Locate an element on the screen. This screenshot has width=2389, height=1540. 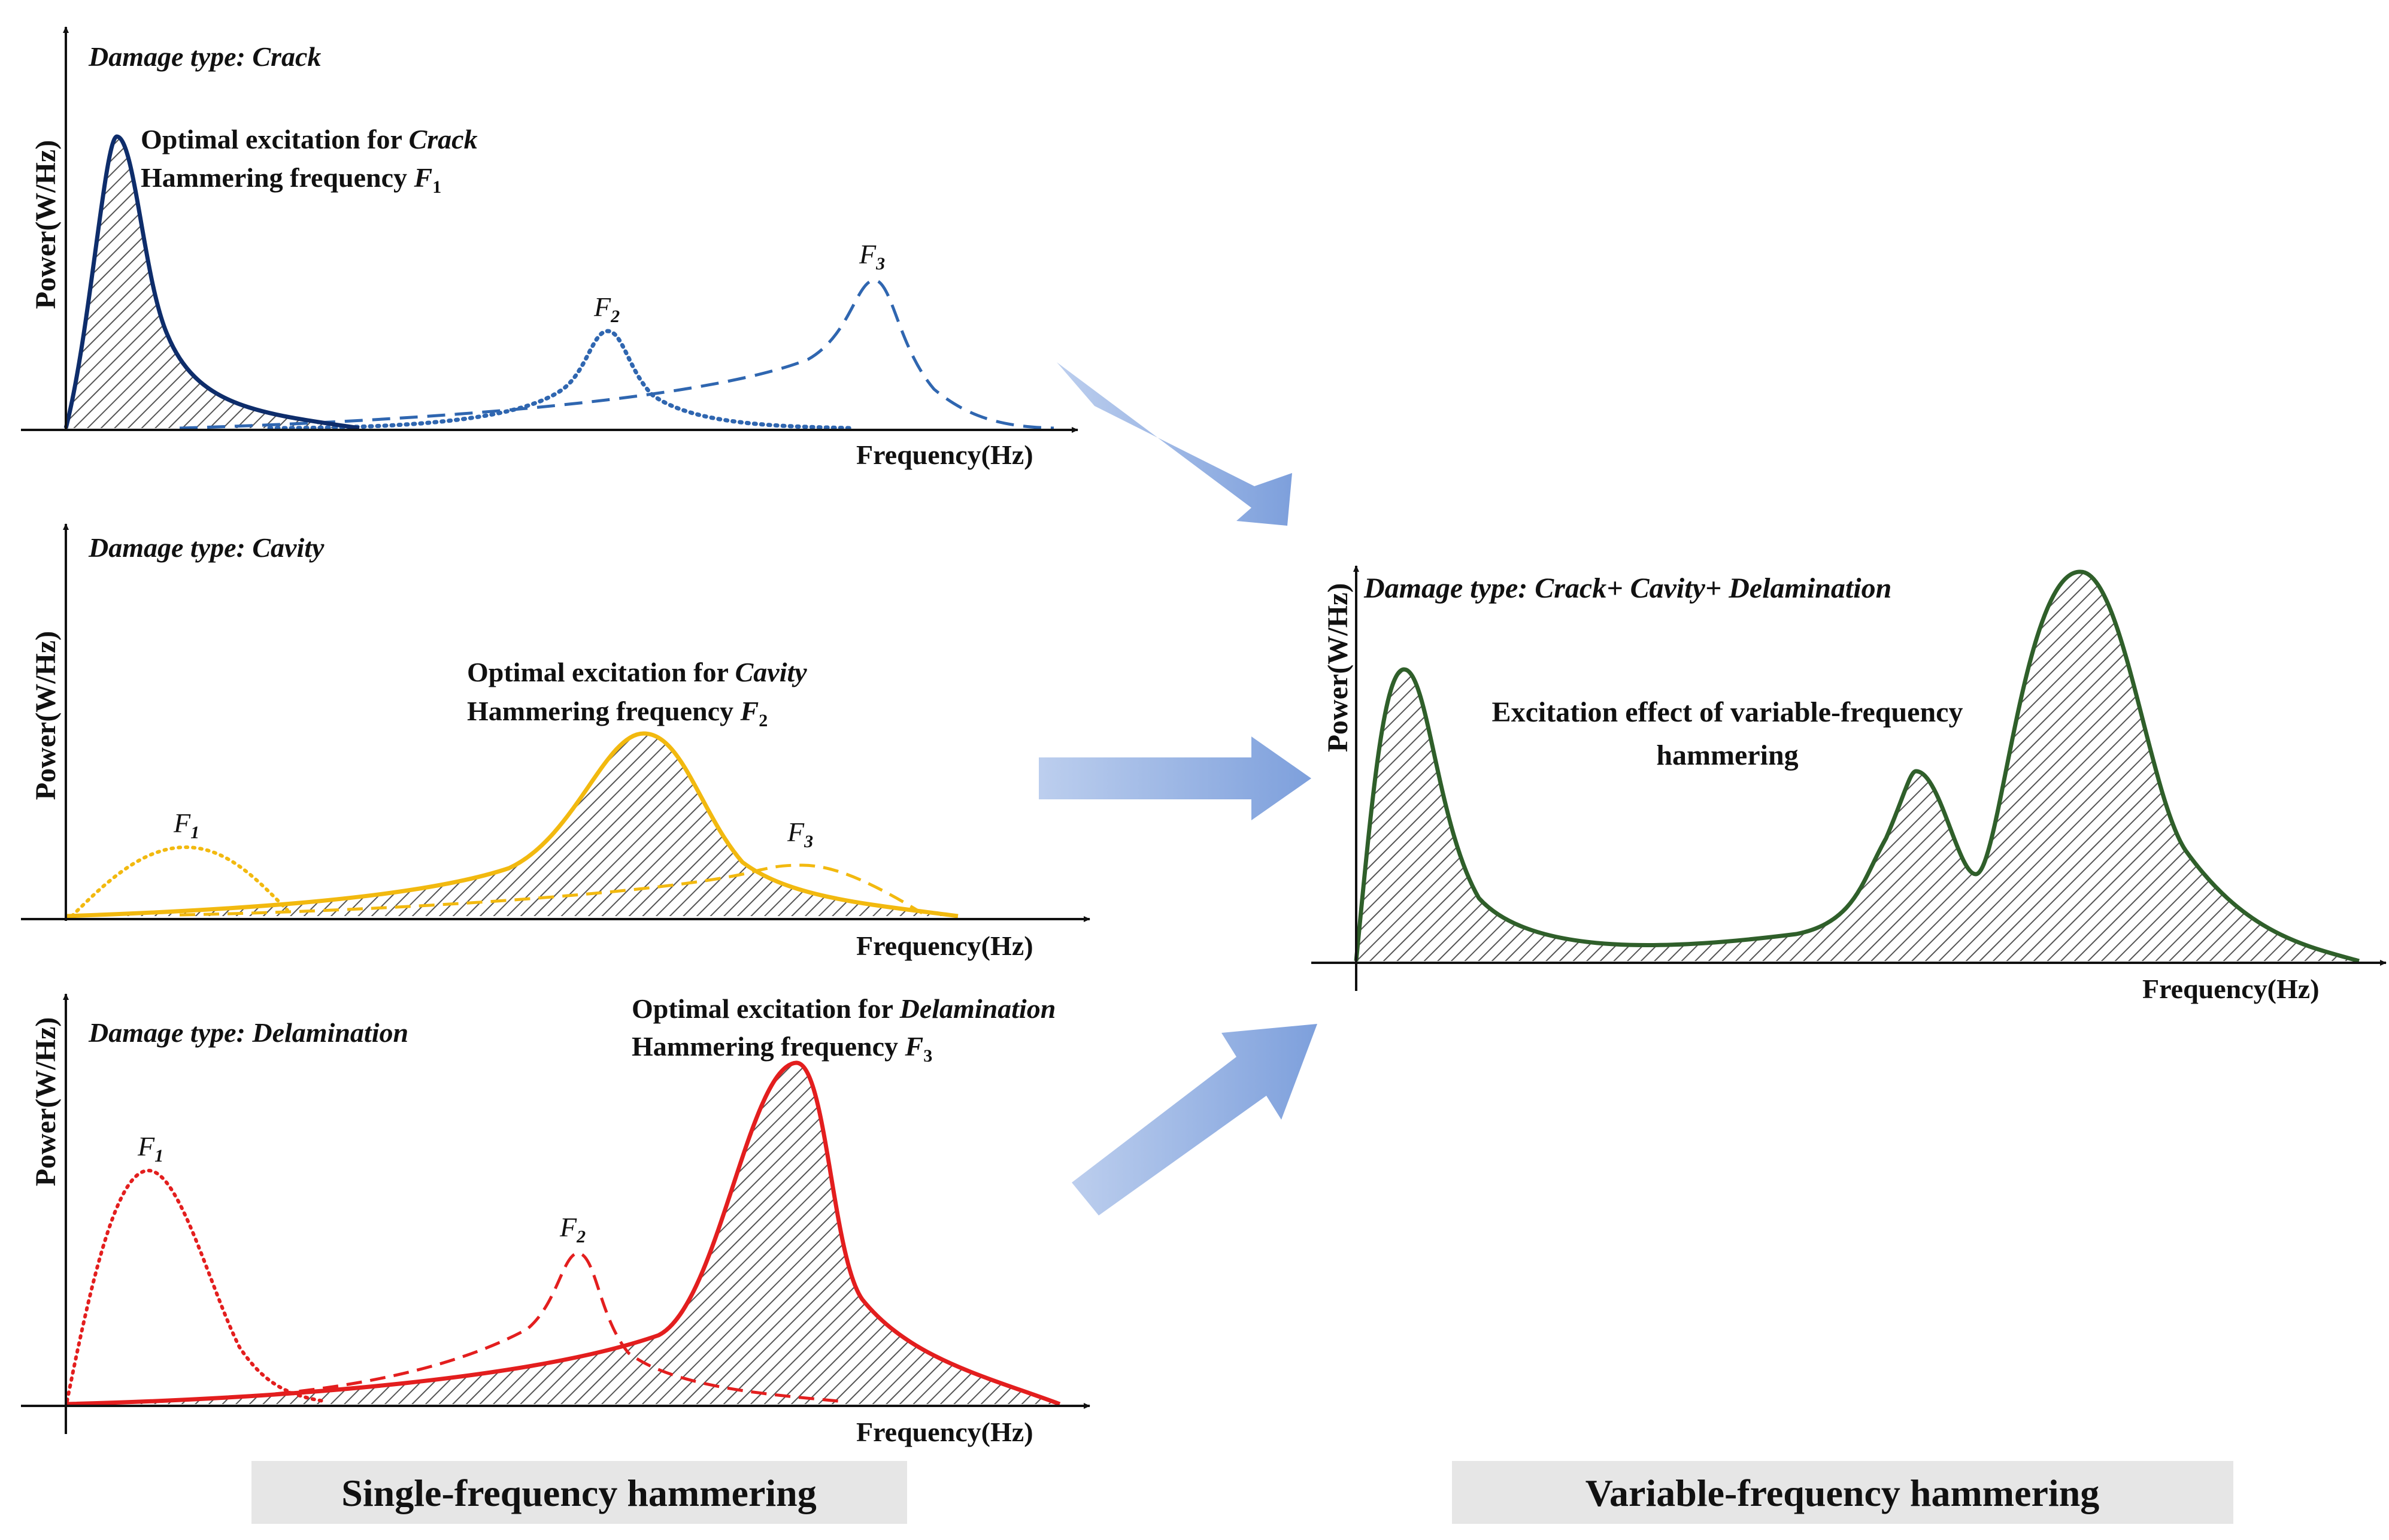
combined-fill is located at coordinates (1857, 766).